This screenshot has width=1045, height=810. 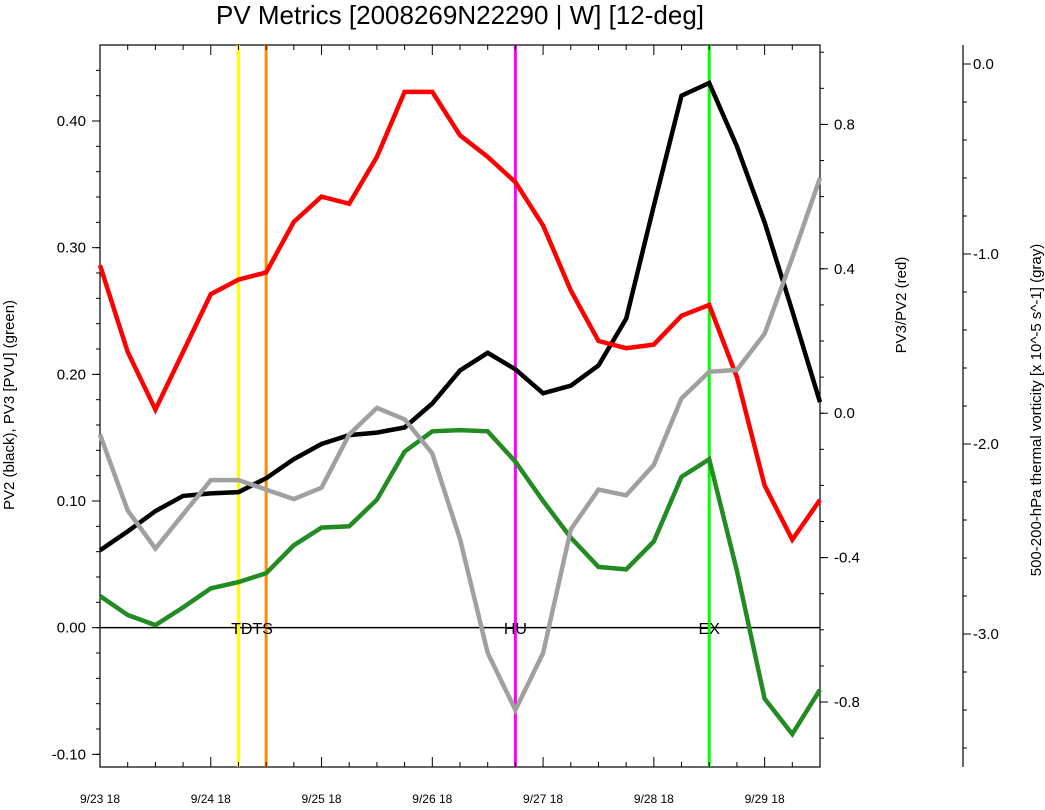 What do you see at coordinates (847, 558) in the screenshot?
I see `right-tick-label: -0.4` at bounding box center [847, 558].